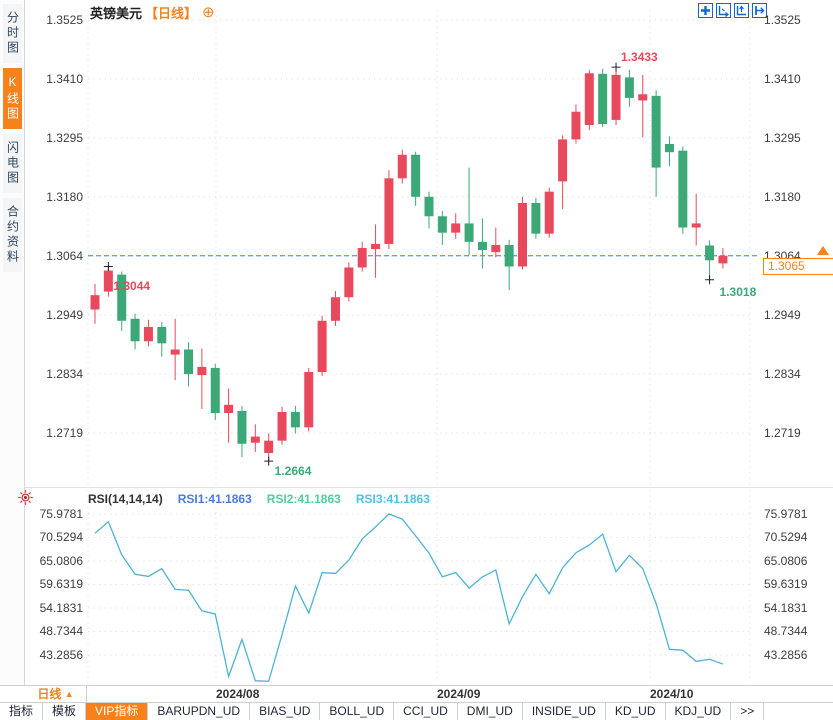  I want to click on panel-separator, so click(429, 487).